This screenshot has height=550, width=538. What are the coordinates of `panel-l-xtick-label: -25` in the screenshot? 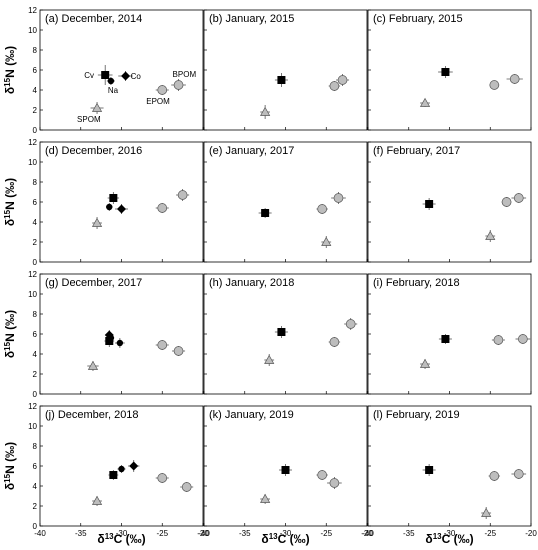 It's located at (490, 533).